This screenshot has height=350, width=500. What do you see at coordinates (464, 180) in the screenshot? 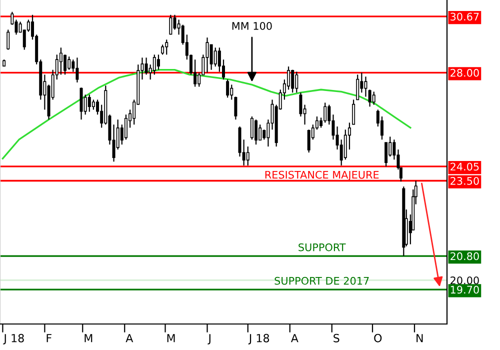
I see `y-tick-label: 23.50` at bounding box center [464, 180].